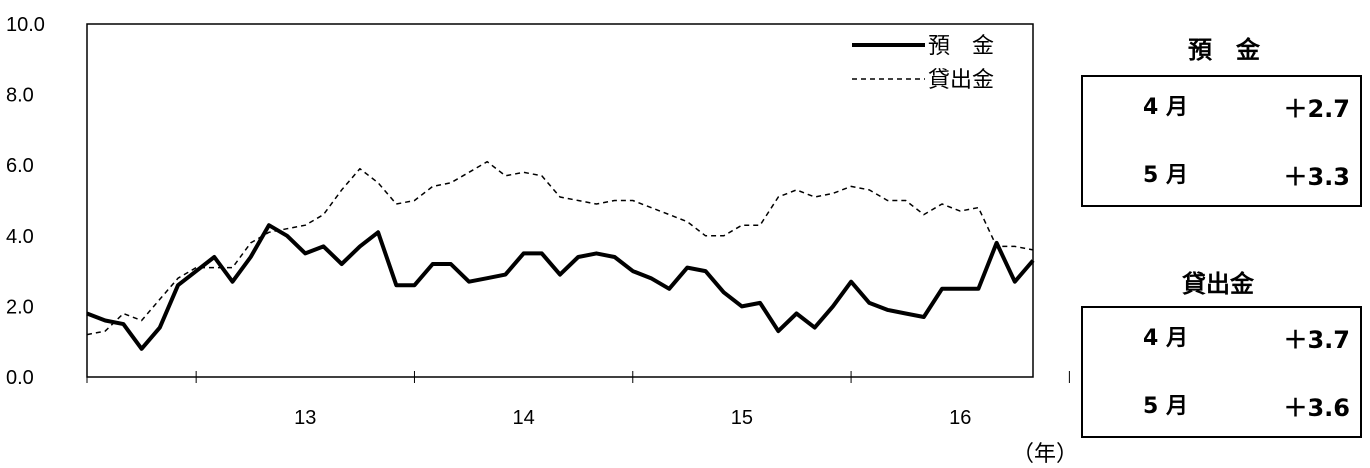  I want to click on x-tick-label: 13, so click(305, 418).